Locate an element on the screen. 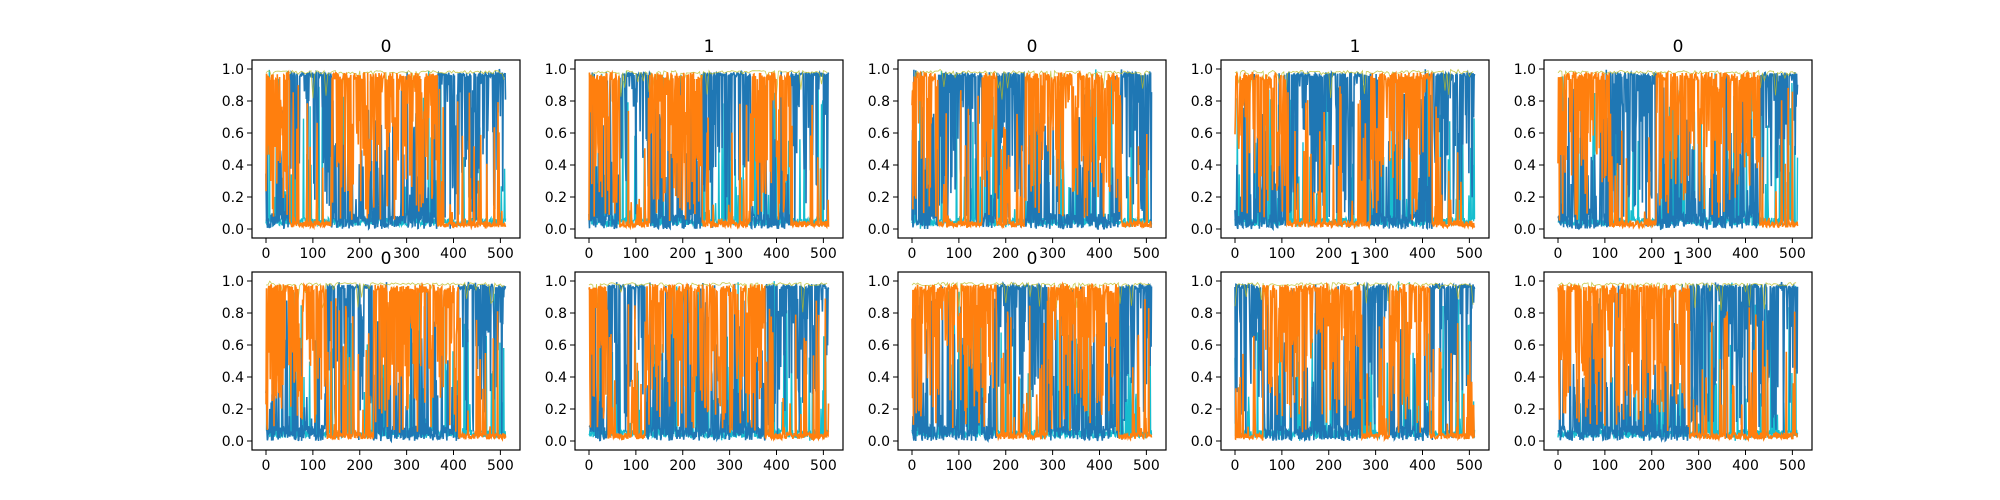  subplot-1: 1 0 100 200 300 400 500 0.0 0.2 0.4 0.6 0.8 1.0 is located at coordinates (694, 149).